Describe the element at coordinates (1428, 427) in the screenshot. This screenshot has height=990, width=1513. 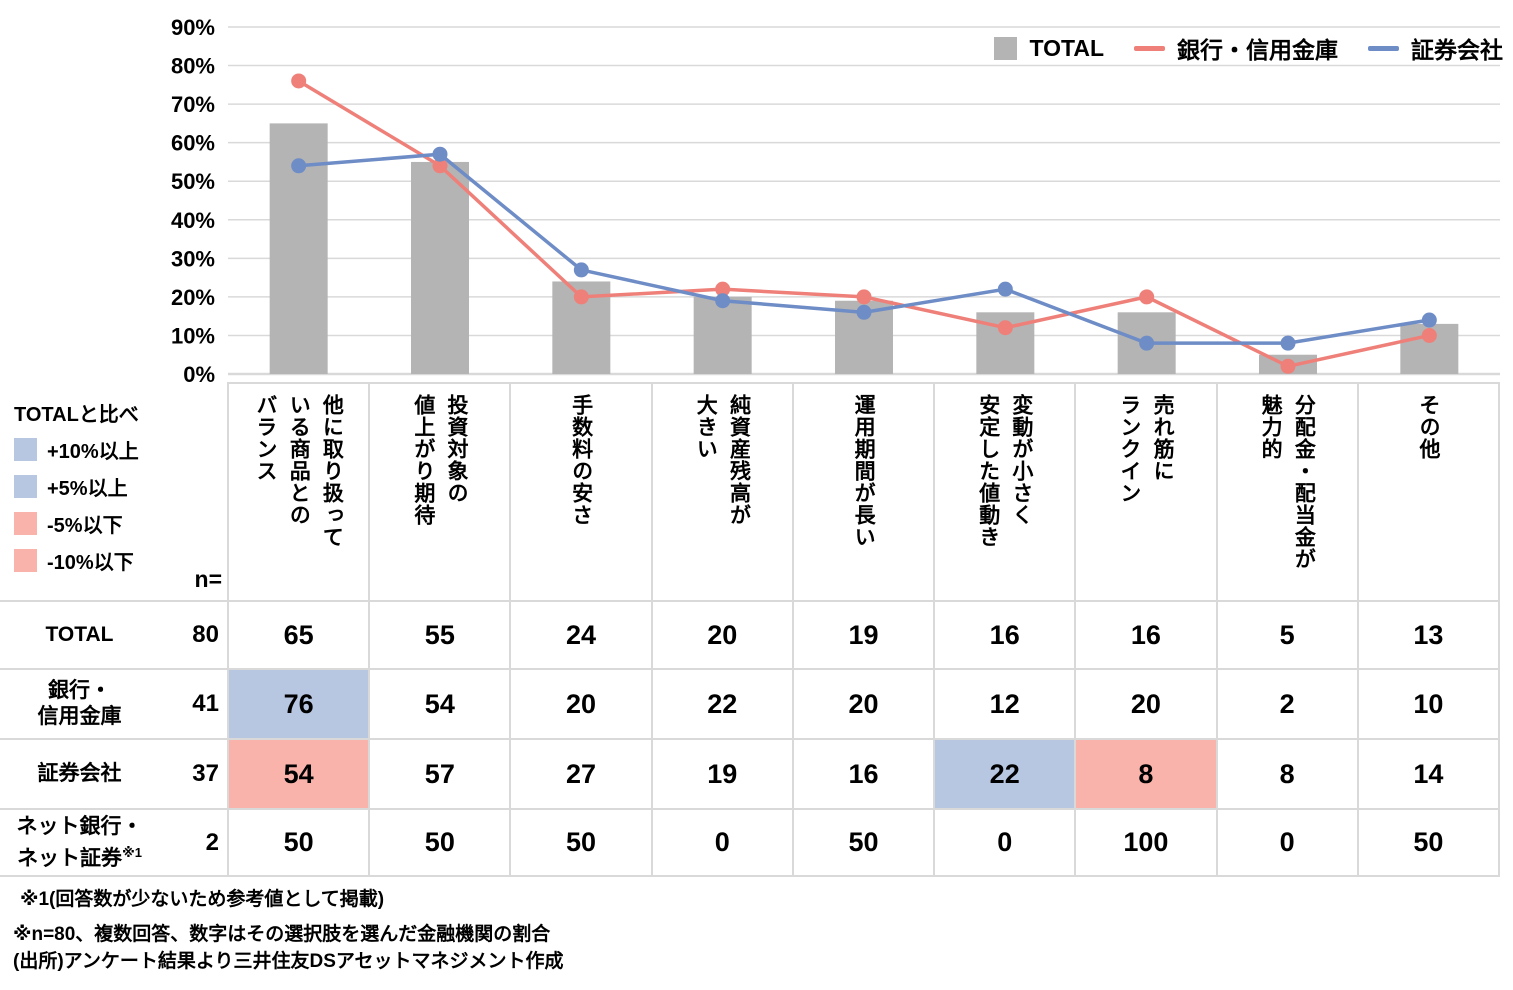
I see `column-header-text: その他` at that location.